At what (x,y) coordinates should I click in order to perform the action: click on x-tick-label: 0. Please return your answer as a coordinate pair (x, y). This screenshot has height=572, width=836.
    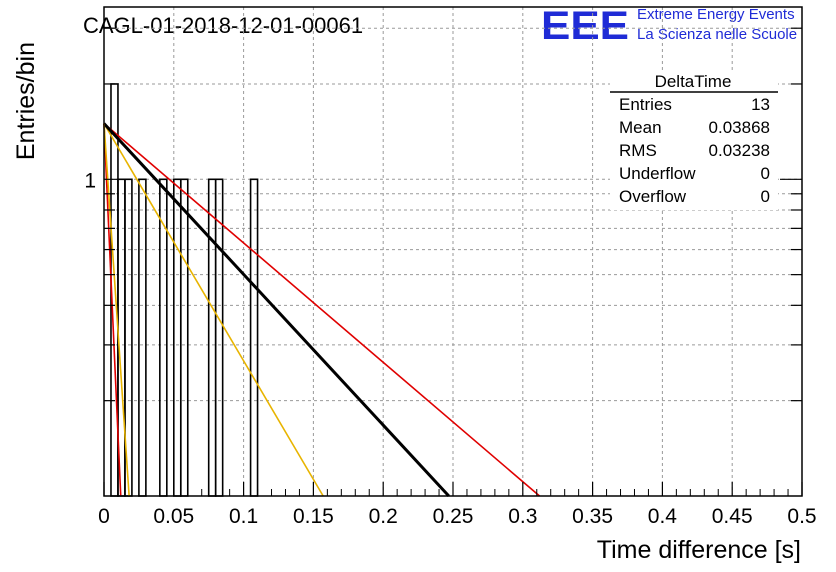
    Looking at the image, I should click on (104, 516).